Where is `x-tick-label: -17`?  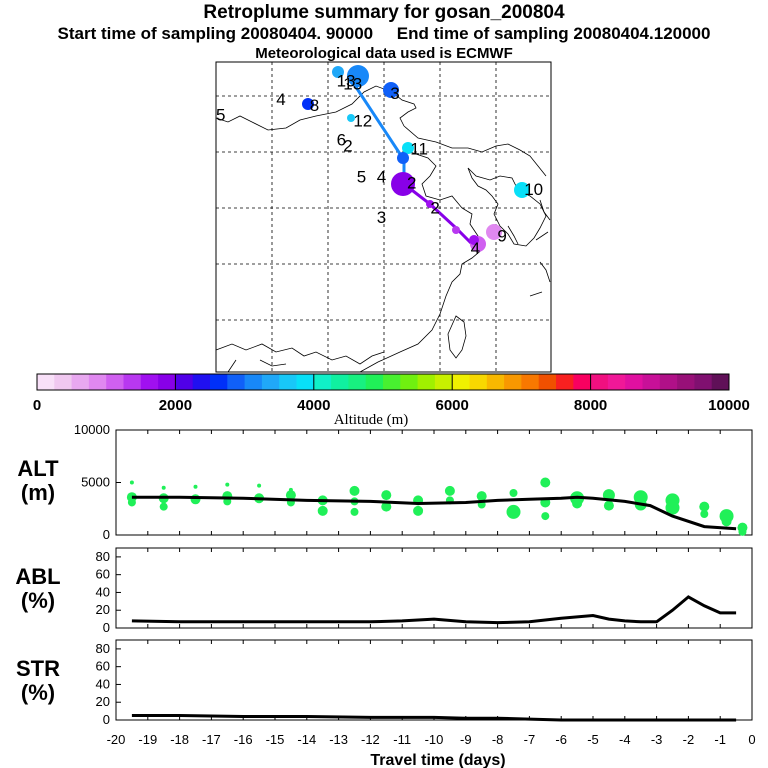 x-tick-label: -17 is located at coordinates (211, 739).